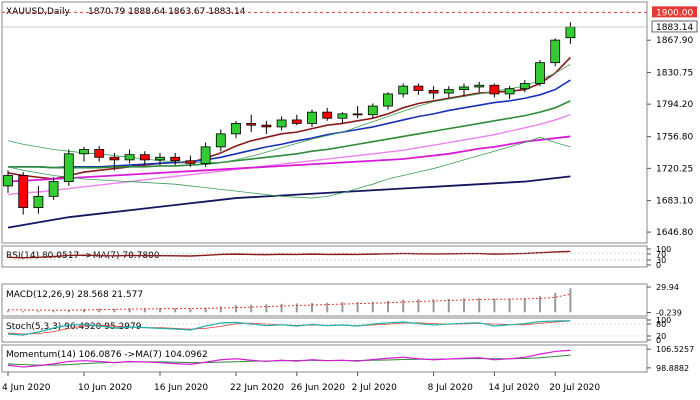 This screenshot has width=700, height=400. What do you see at coordinates (674, 73) in the screenshot?
I see `price-tick-label: 1830.75` at bounding box center [674, 73].